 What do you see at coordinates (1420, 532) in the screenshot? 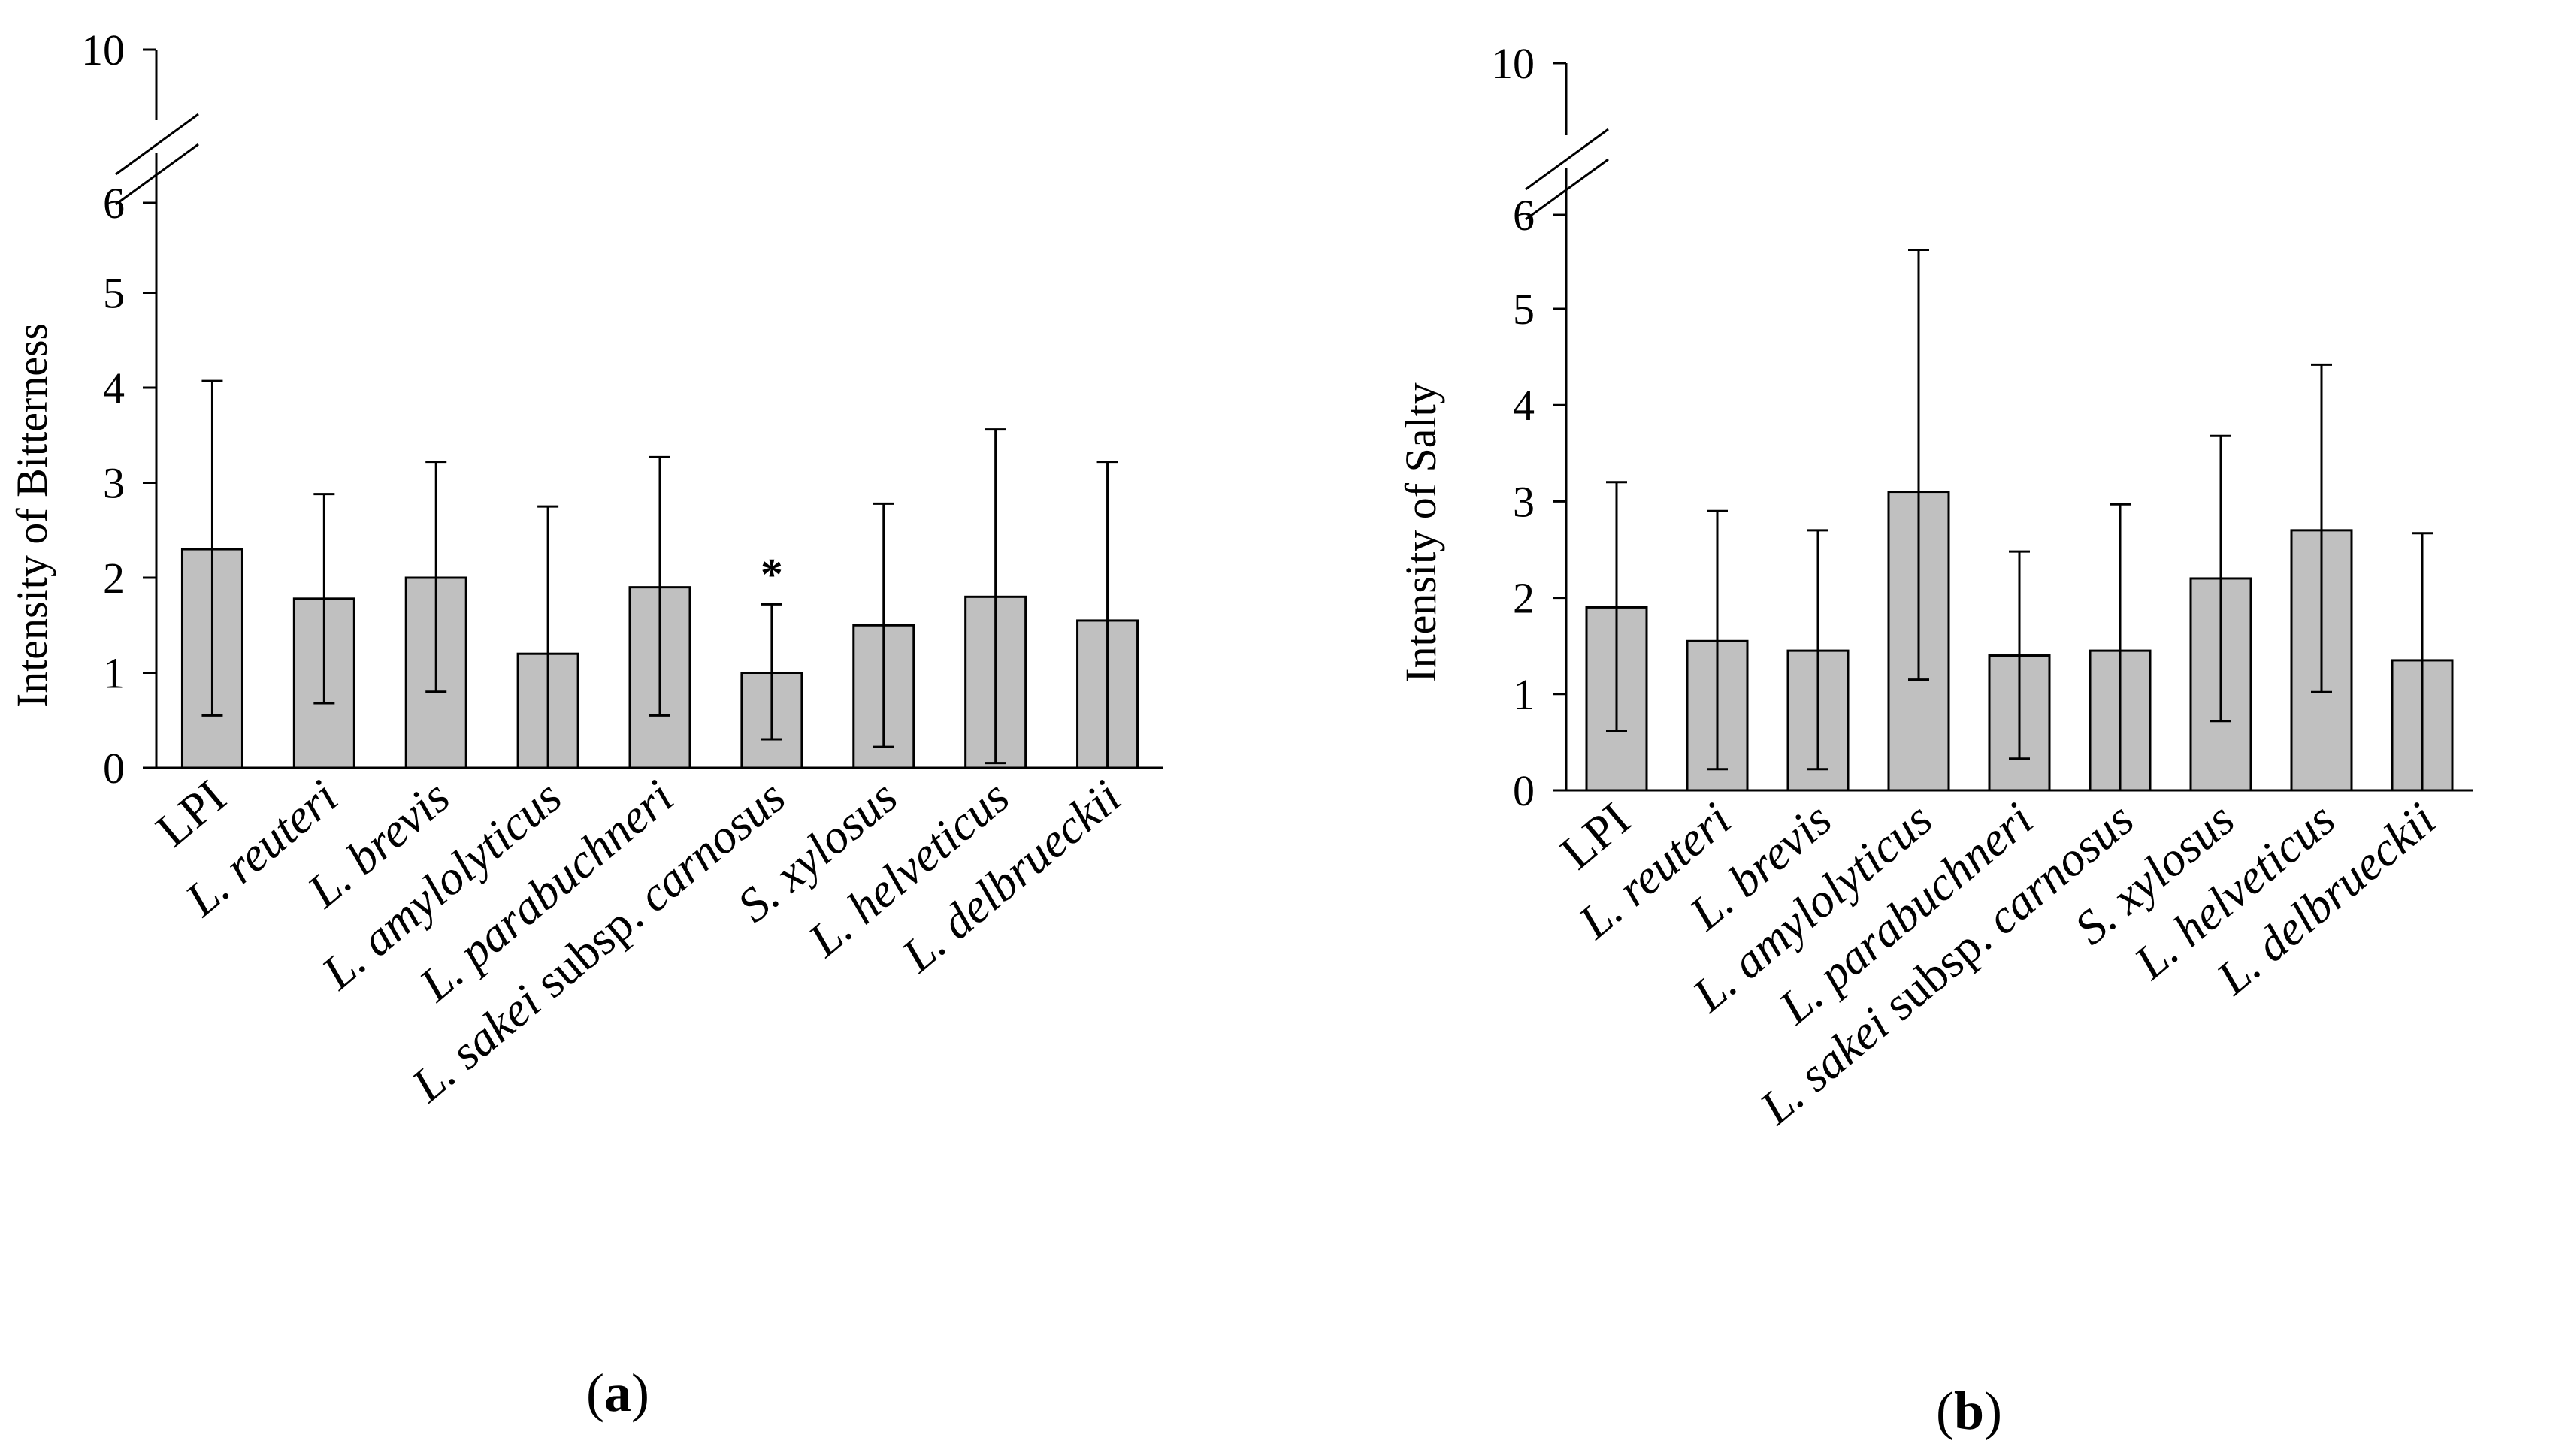
I see `y-axis-label: Intensity of Salty` at bounding box center [1420, 532].